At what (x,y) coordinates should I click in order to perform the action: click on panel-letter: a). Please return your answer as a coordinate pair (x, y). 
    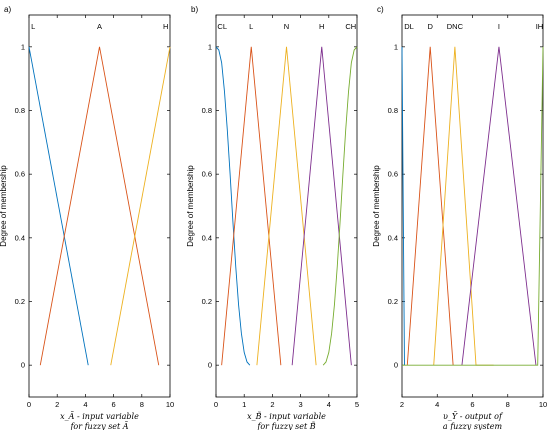
    Looking at the image, I should click on (7, 9).